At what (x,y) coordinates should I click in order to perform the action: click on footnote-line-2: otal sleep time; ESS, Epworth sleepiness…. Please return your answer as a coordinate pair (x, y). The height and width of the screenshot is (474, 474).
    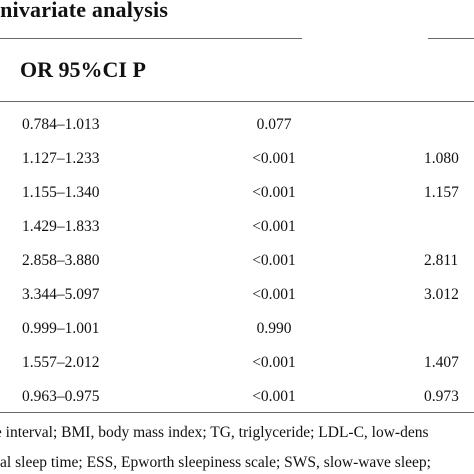
    Looking at the image, I should click on (215, 462).